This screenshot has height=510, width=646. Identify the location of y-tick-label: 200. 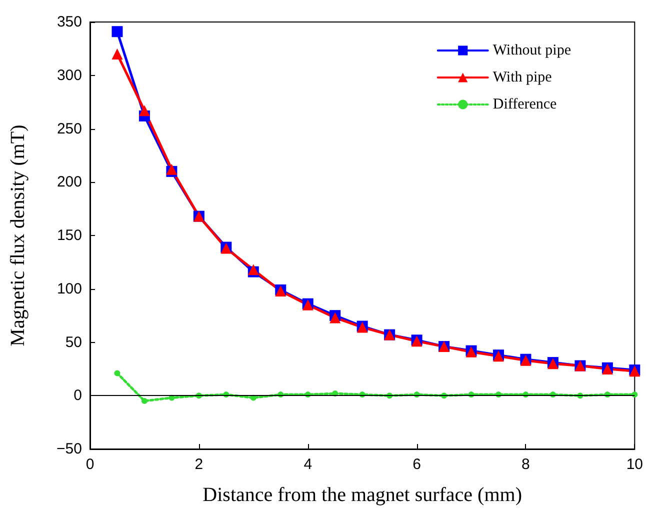
(69, 182).